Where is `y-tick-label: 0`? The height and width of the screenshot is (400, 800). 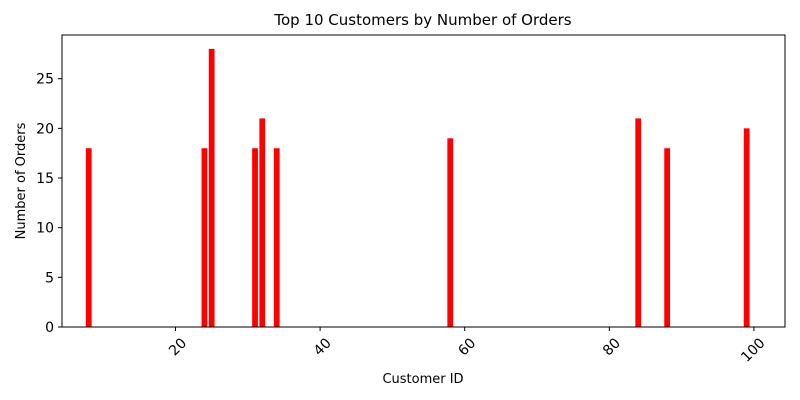
y-tick-label: 0 is located at coordinates (49, 328).